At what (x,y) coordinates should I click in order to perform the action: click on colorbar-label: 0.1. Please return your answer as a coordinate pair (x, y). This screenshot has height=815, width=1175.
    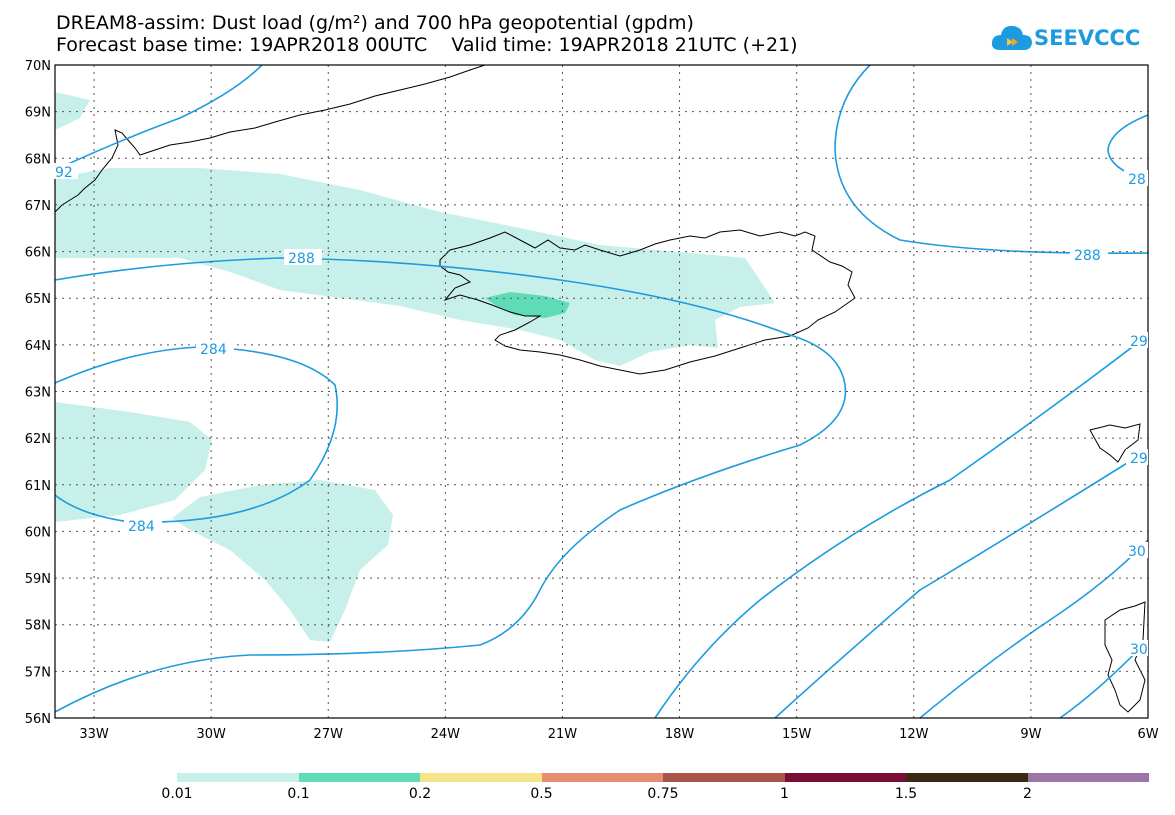
    Looking at the image, I should click on (298, 794).